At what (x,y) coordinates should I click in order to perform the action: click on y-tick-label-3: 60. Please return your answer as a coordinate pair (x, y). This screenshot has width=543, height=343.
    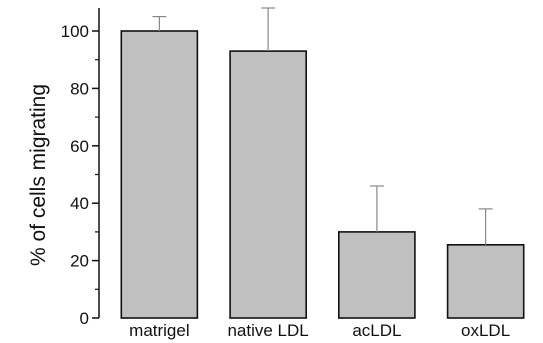
    Looking at the image, I should click on (79, 146).